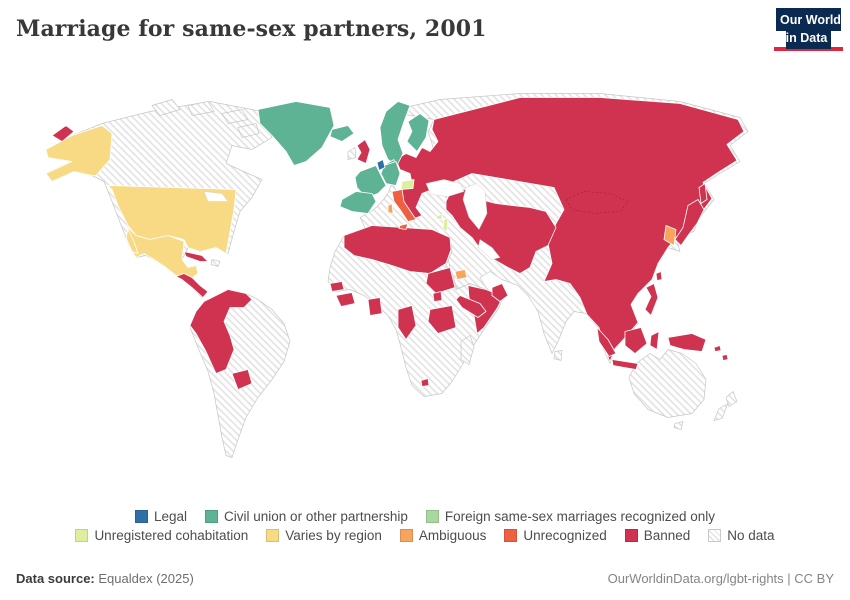 The width and height of the screenshot is (850, 600). What do you see at coordinates (489, 249) in the screenshot?
I see `sea-persian-gulf` at bounding box center [489, 249].